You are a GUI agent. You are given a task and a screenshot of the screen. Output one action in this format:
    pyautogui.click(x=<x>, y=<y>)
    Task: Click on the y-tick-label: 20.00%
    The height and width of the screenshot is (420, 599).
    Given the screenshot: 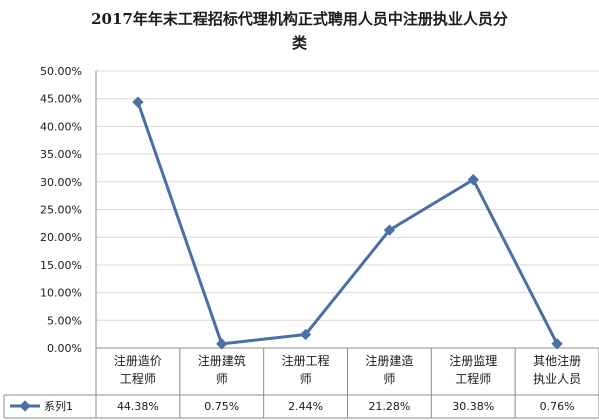 What is the action you would take?
    pyautogui.click(x=61, y=237)
    